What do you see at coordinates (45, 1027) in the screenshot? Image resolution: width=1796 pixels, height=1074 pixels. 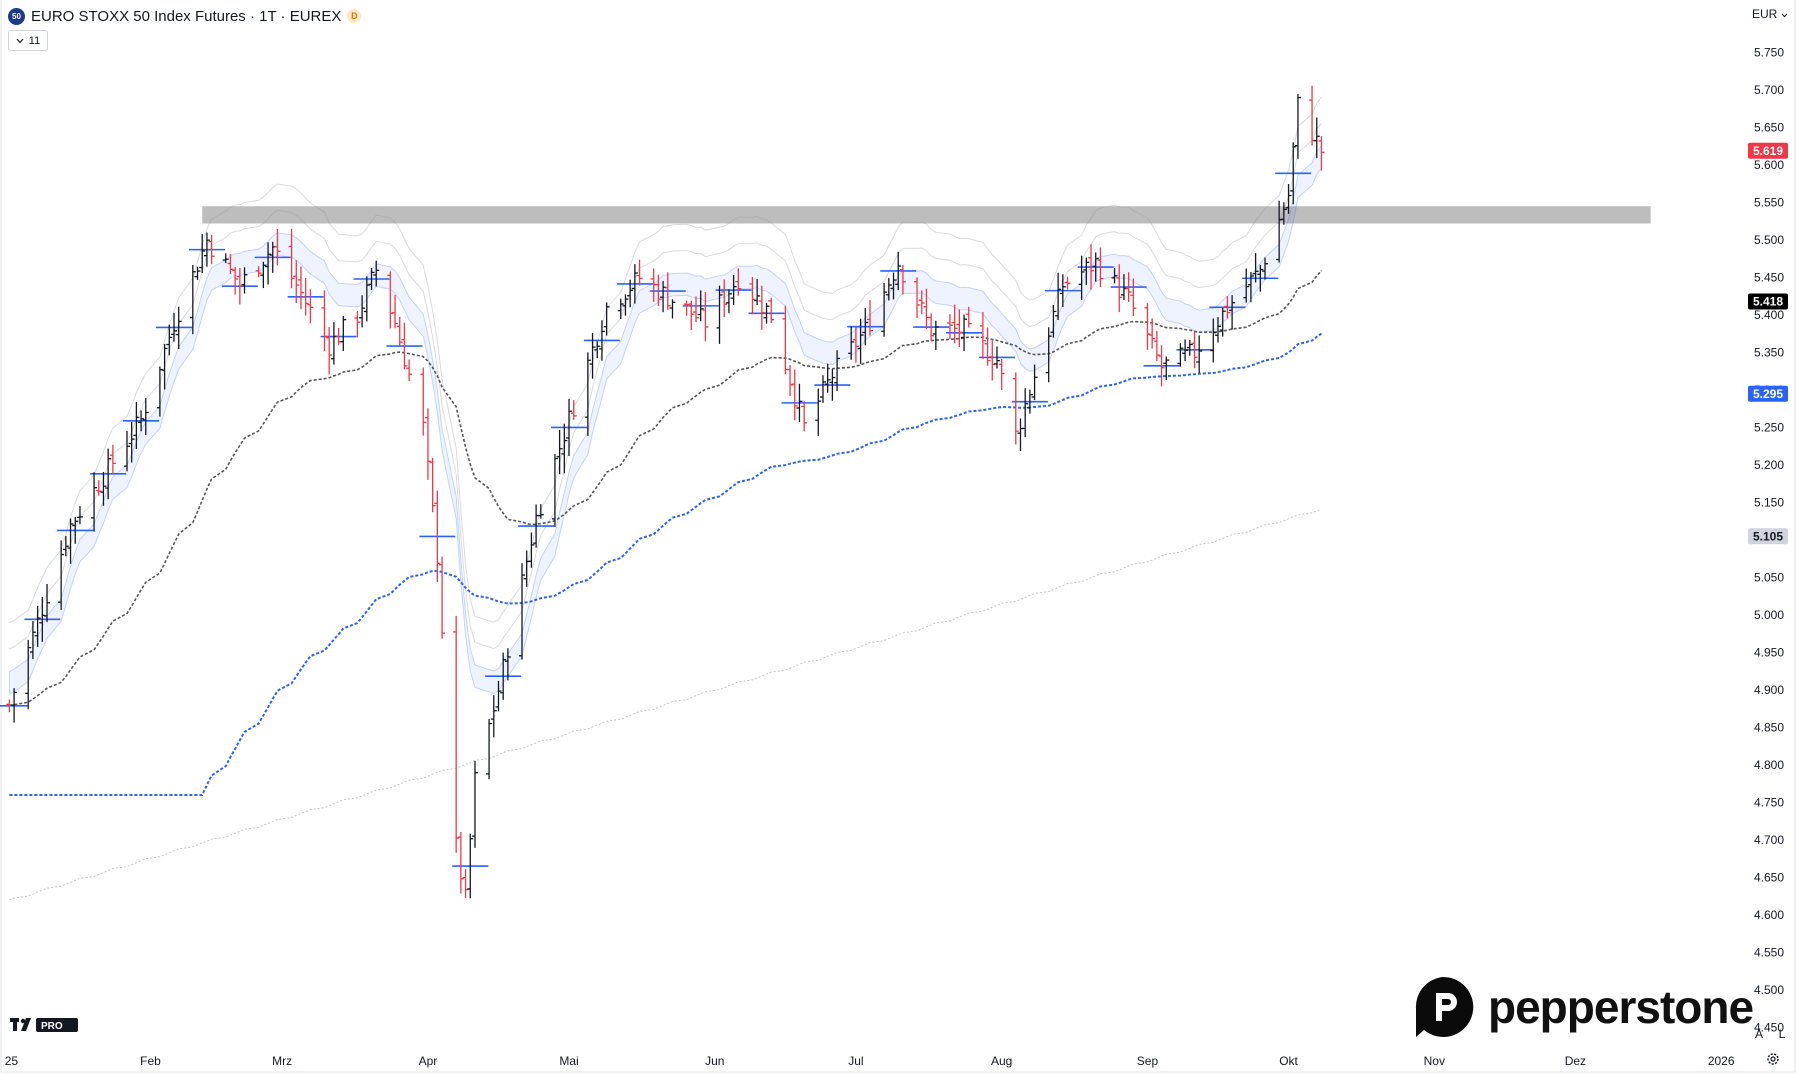 I see `tradingview-logo: PRO` at bounding box center [45, 1027].